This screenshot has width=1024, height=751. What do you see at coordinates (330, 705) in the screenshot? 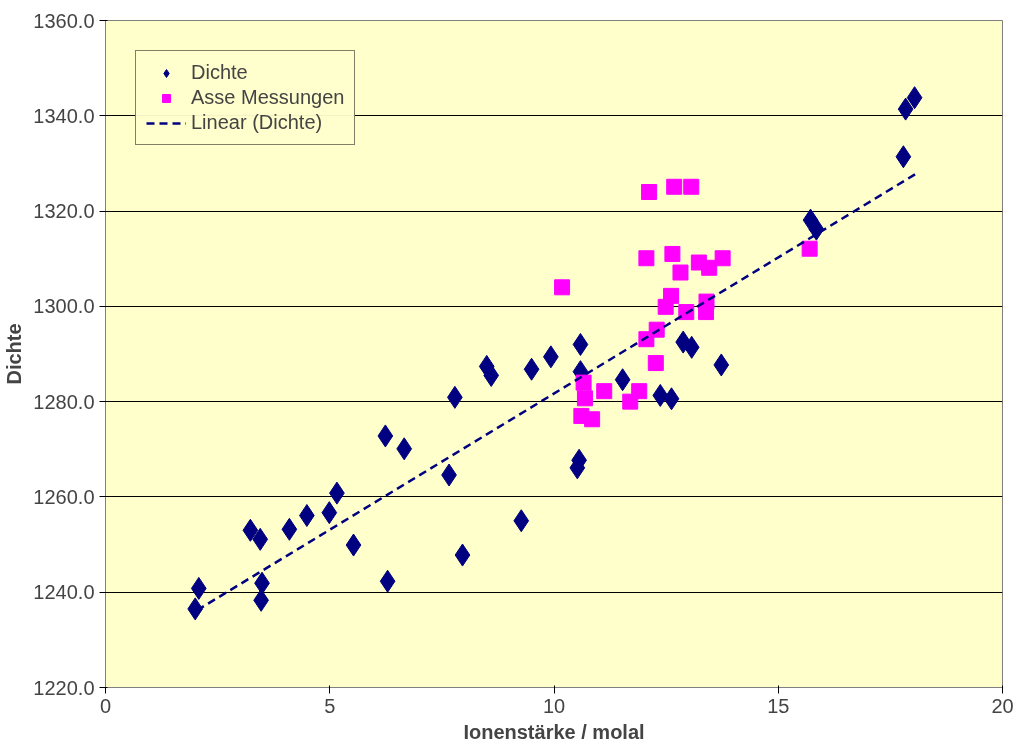
I see `x-tick-label: 5` at bounding box center [330, 705].